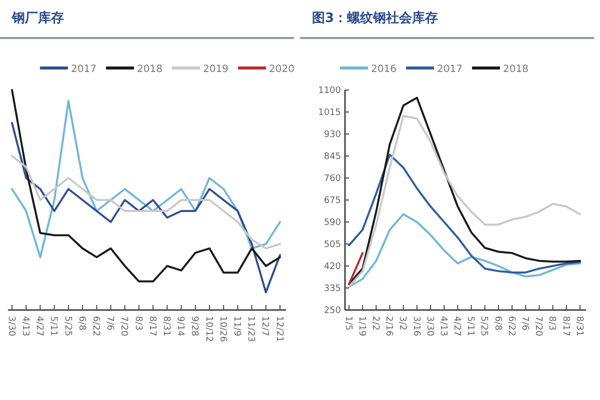 Image resolution: width=600 pixels, height=400 pixels. I want to click on y-tick-label: 420, so click(333, 267).